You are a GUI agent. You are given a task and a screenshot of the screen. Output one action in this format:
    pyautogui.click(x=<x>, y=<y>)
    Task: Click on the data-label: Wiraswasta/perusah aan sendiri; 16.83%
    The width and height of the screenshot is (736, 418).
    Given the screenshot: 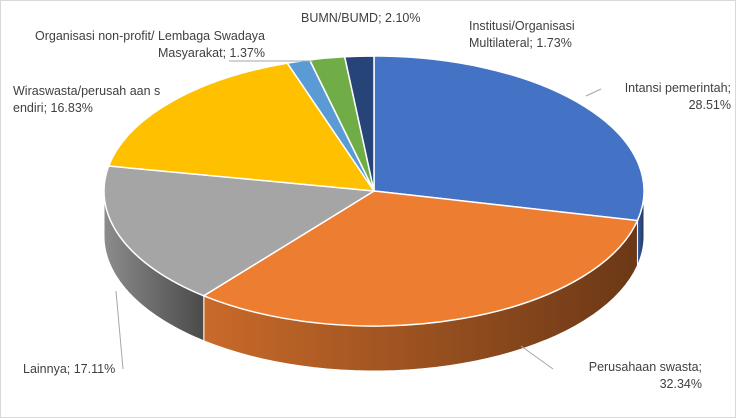 What is the action you would take?
    pyautogui.click(x=87, y=99)
    